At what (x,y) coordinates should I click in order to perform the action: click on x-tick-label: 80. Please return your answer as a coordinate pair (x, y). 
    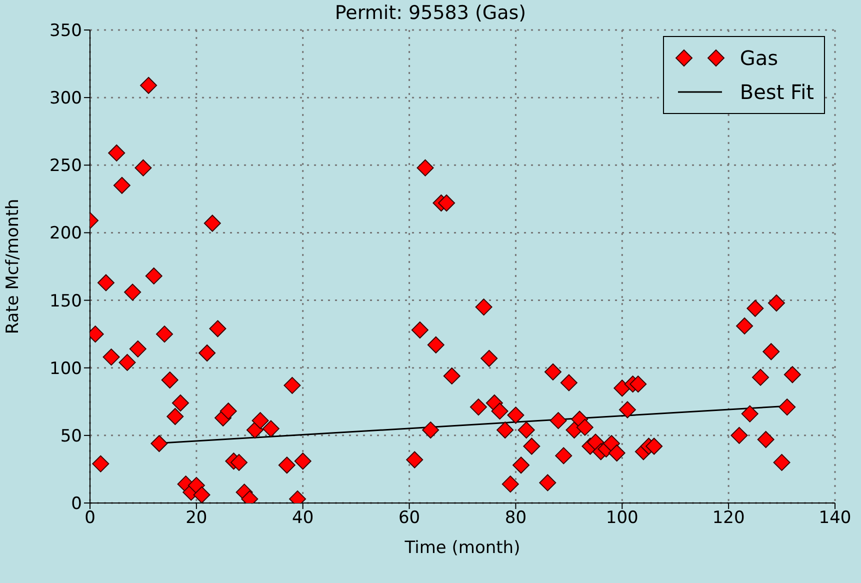
    Looking at the image, I should click on (515, 518).